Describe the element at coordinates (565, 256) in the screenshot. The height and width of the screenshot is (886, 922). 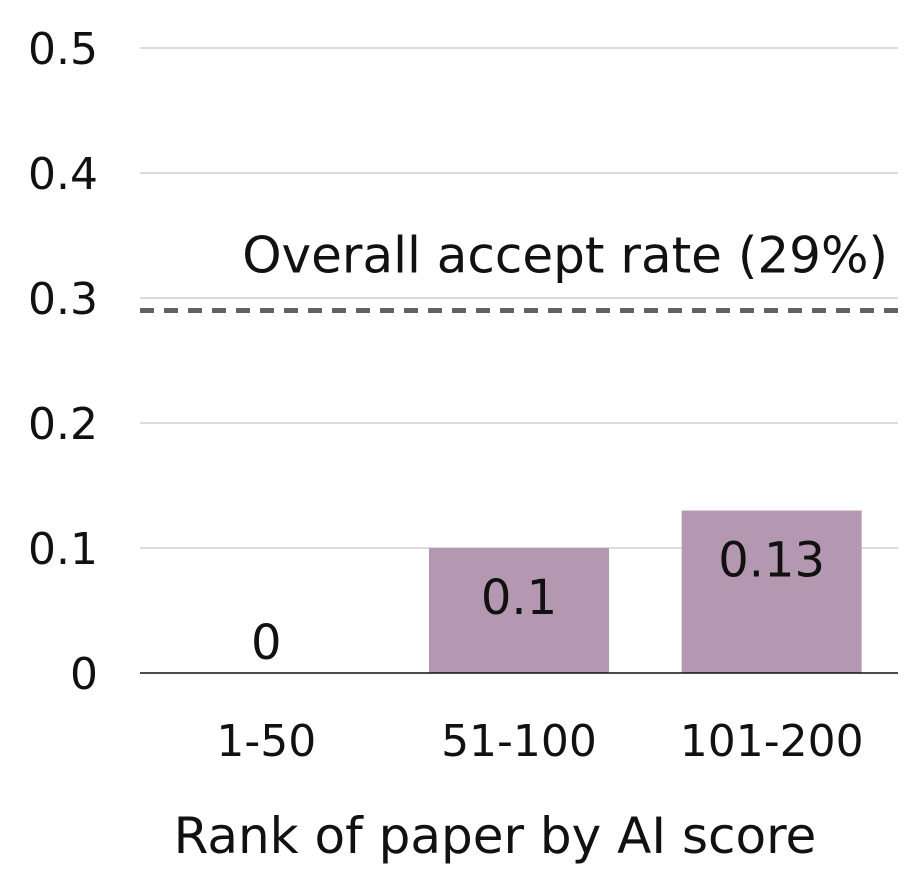
I see `reference-line-label: Overall accept rate (29%)` at that location.